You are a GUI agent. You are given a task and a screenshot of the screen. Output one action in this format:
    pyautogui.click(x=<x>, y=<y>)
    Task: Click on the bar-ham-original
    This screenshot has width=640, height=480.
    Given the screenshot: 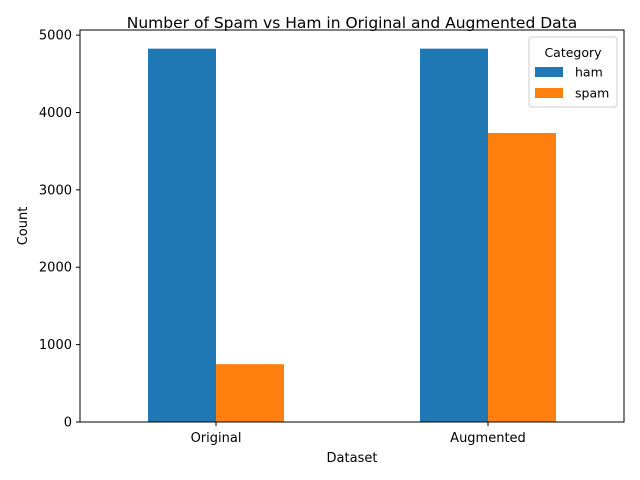 What is the action you would take?
    pyautogui.click(x=182, y=235)
    